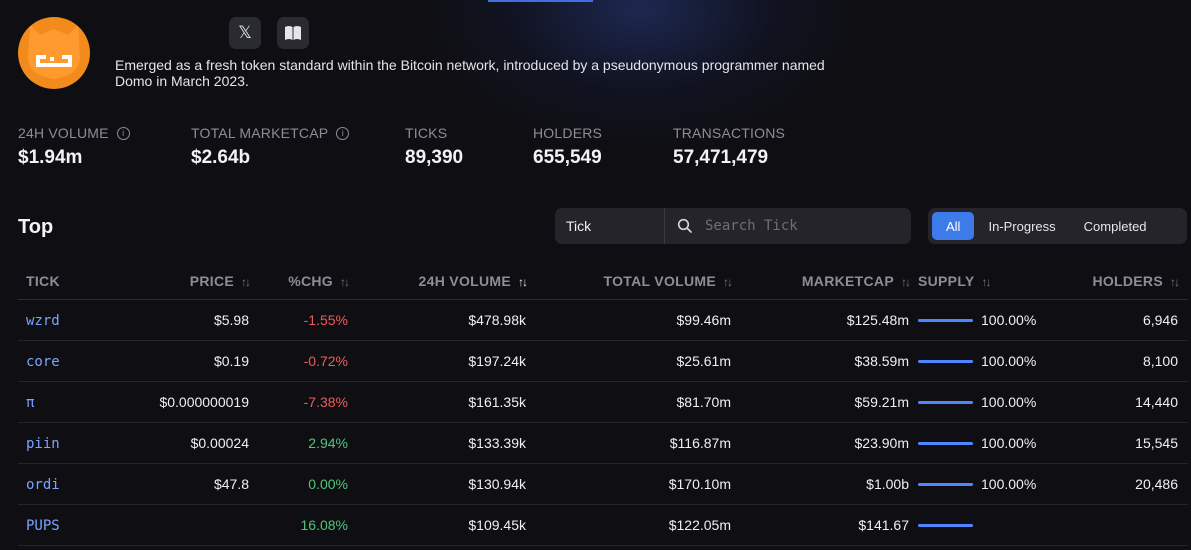 This screenshot has height=550, width=1191. What do you see at coordinates (43, 525) in the screenshot?
I see `tick-link: PUPS` at bounding box center [43, 525].